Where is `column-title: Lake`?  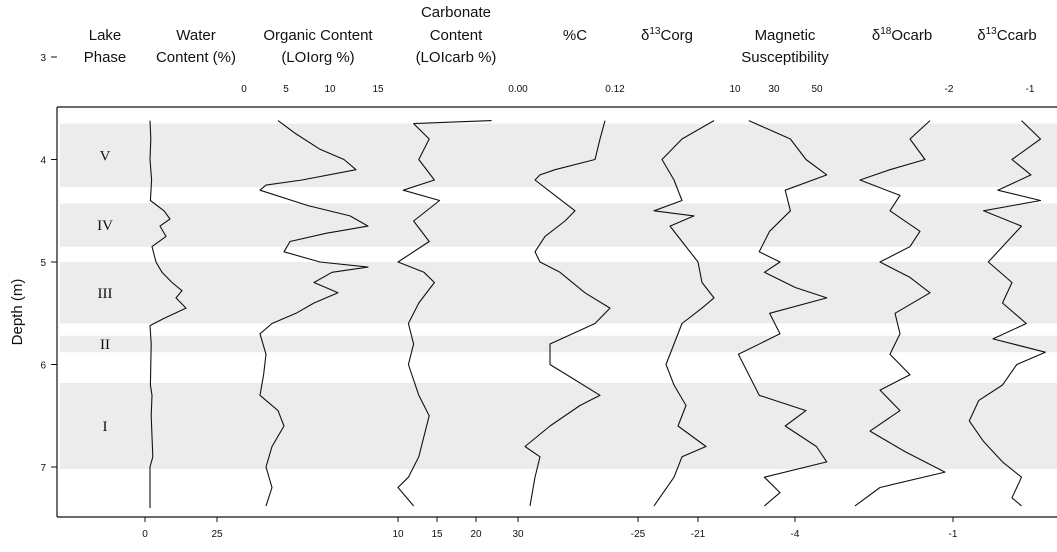 column-title: Lake is located at coordinates (105, 35).